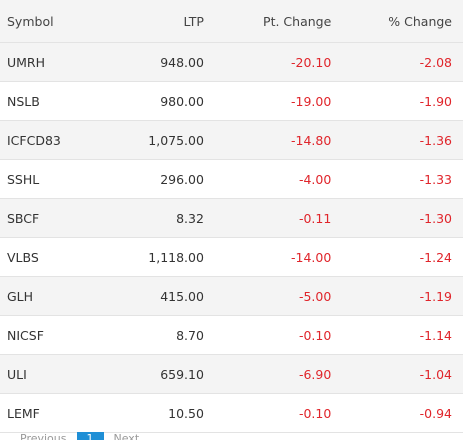 Image resolution: width=476 pixels, height=440 pixels. Describe the element at coordinates (53, 179) in the screenshot. I see `symbol-cell: SSHL` at that location.